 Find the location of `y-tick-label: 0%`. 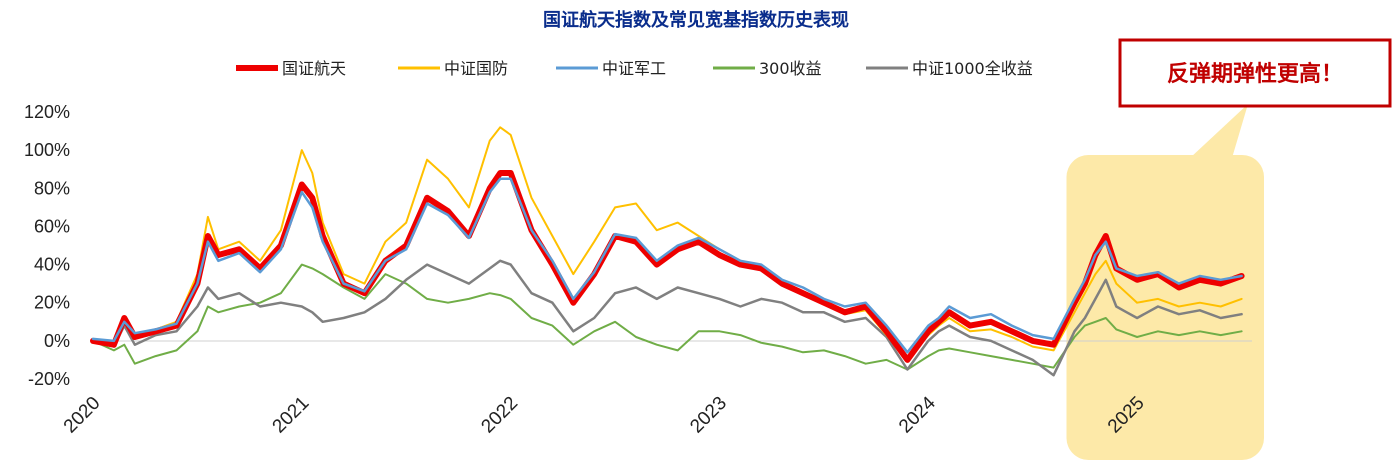

y-tick-label: 0% is located at coordinates (57, 341).